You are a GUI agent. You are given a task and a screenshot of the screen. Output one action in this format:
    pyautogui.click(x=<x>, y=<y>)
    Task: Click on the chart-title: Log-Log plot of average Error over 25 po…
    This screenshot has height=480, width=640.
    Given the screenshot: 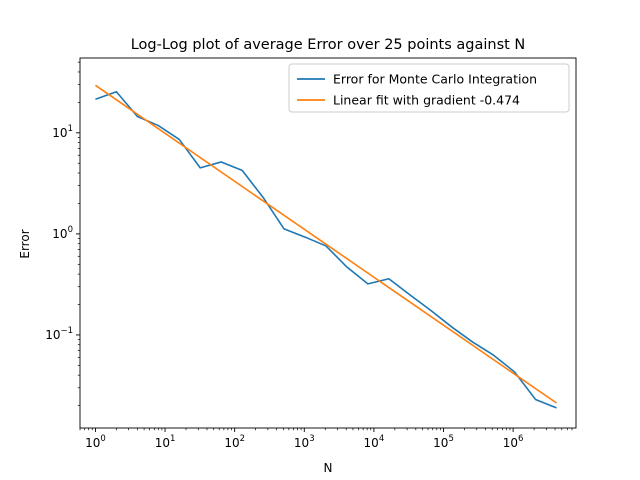 What is the action you would take?
    pyautogui.click(x=328, y=45)
    